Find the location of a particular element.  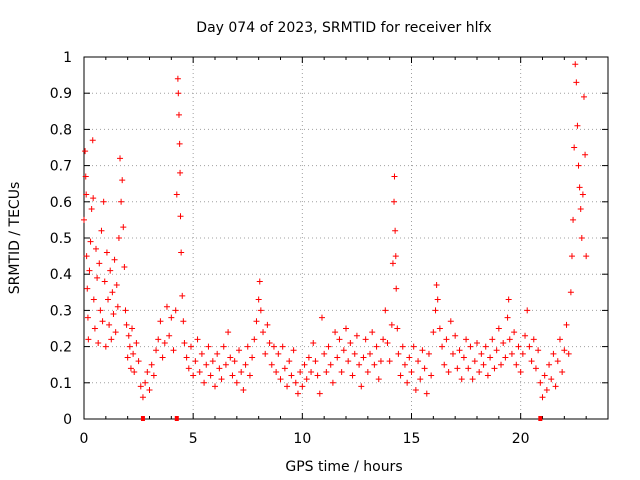

y-axis-label: SRMTID / TECUs is located at coordinates (15, 238).